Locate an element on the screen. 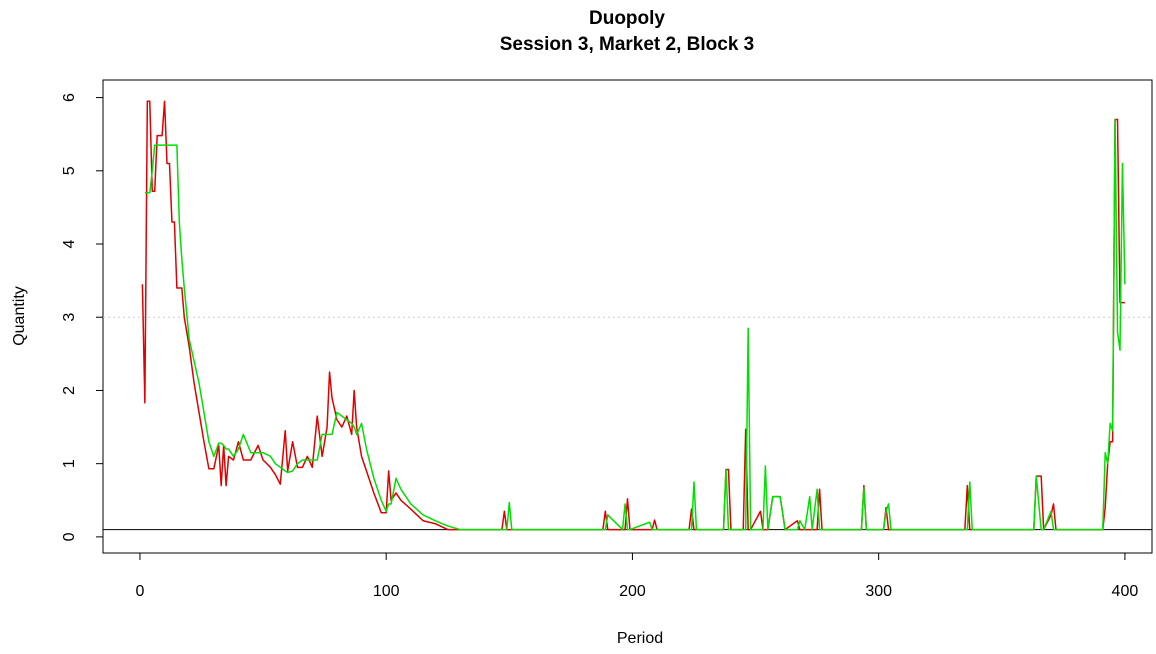 The width and height of the screenshot is (1156, 654). y-tick-label: 6 is located at coordinates (69, 97).